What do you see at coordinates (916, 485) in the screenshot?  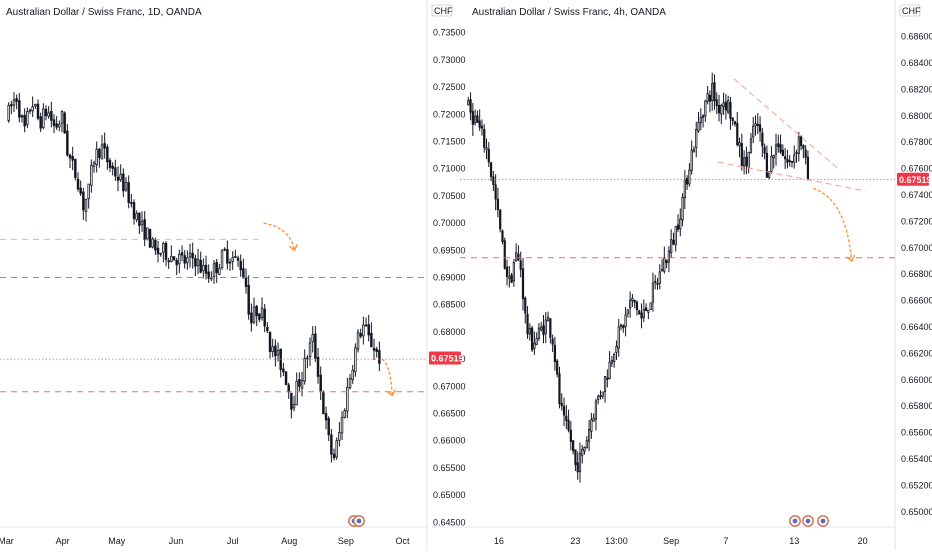 I see `y-tick-label: 0.65200` at bounding box center [916, 485].